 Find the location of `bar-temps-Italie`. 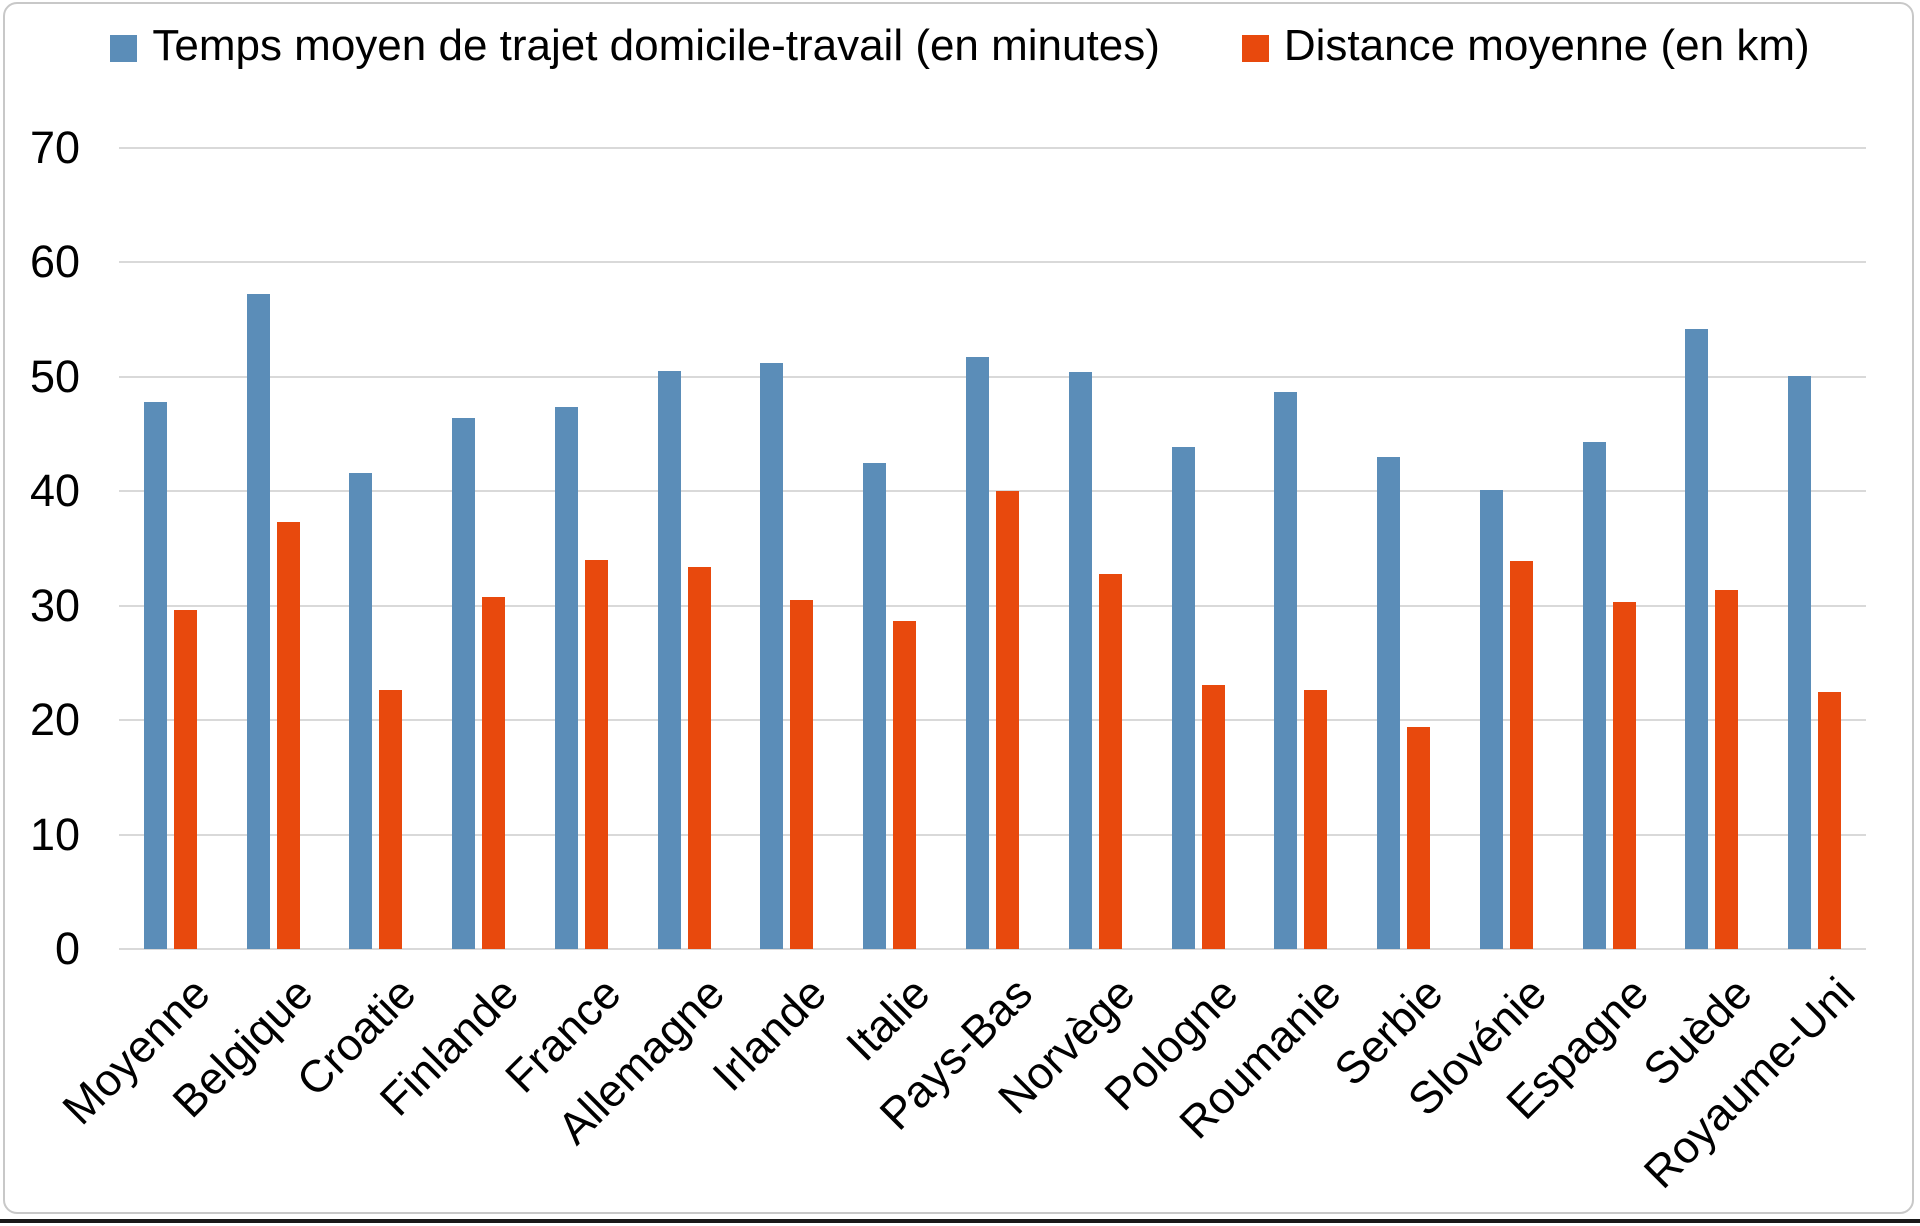

bar-temps-Italie is located at coordinates (875, 705).